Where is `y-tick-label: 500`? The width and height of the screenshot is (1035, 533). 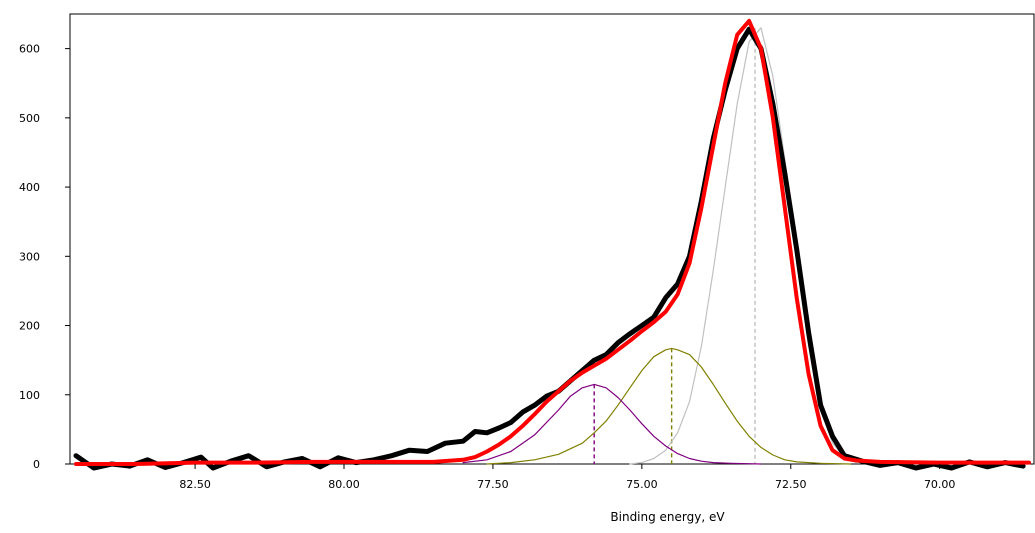 y-tick-label: 500 is located at coordinates (29, 118).